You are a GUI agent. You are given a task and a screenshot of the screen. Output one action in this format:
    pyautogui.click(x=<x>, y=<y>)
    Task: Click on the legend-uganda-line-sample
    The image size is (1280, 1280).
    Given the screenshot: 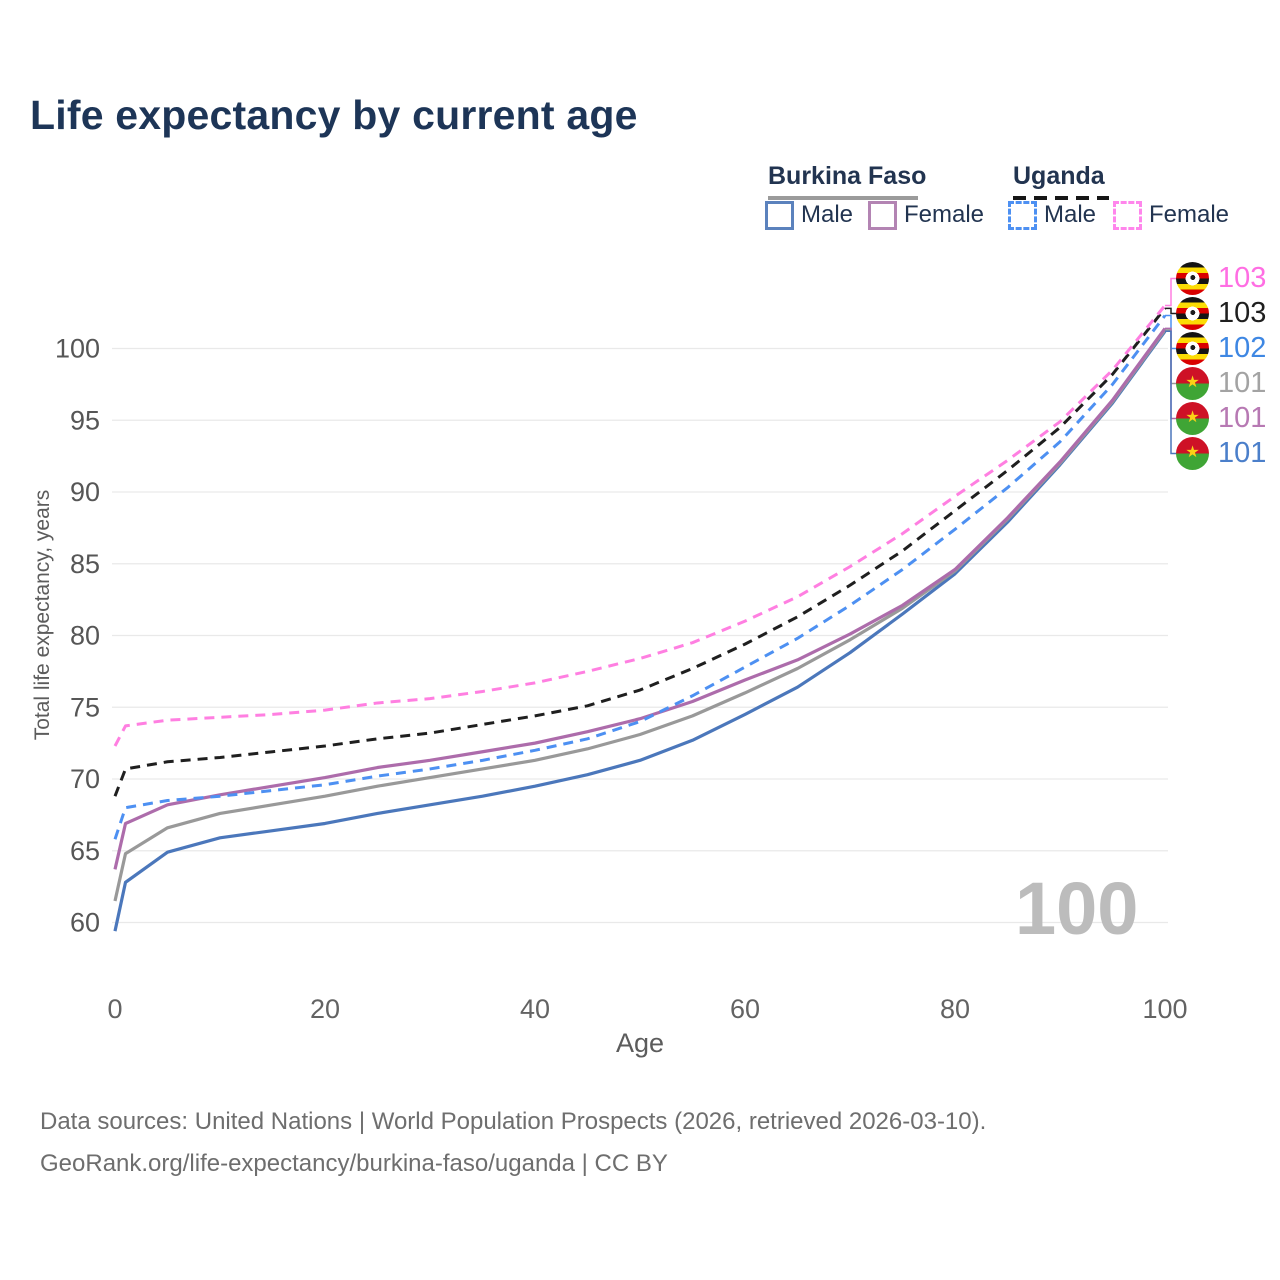 What is the action you would take?
    pyautogui.click(x=1061, y=198)
    